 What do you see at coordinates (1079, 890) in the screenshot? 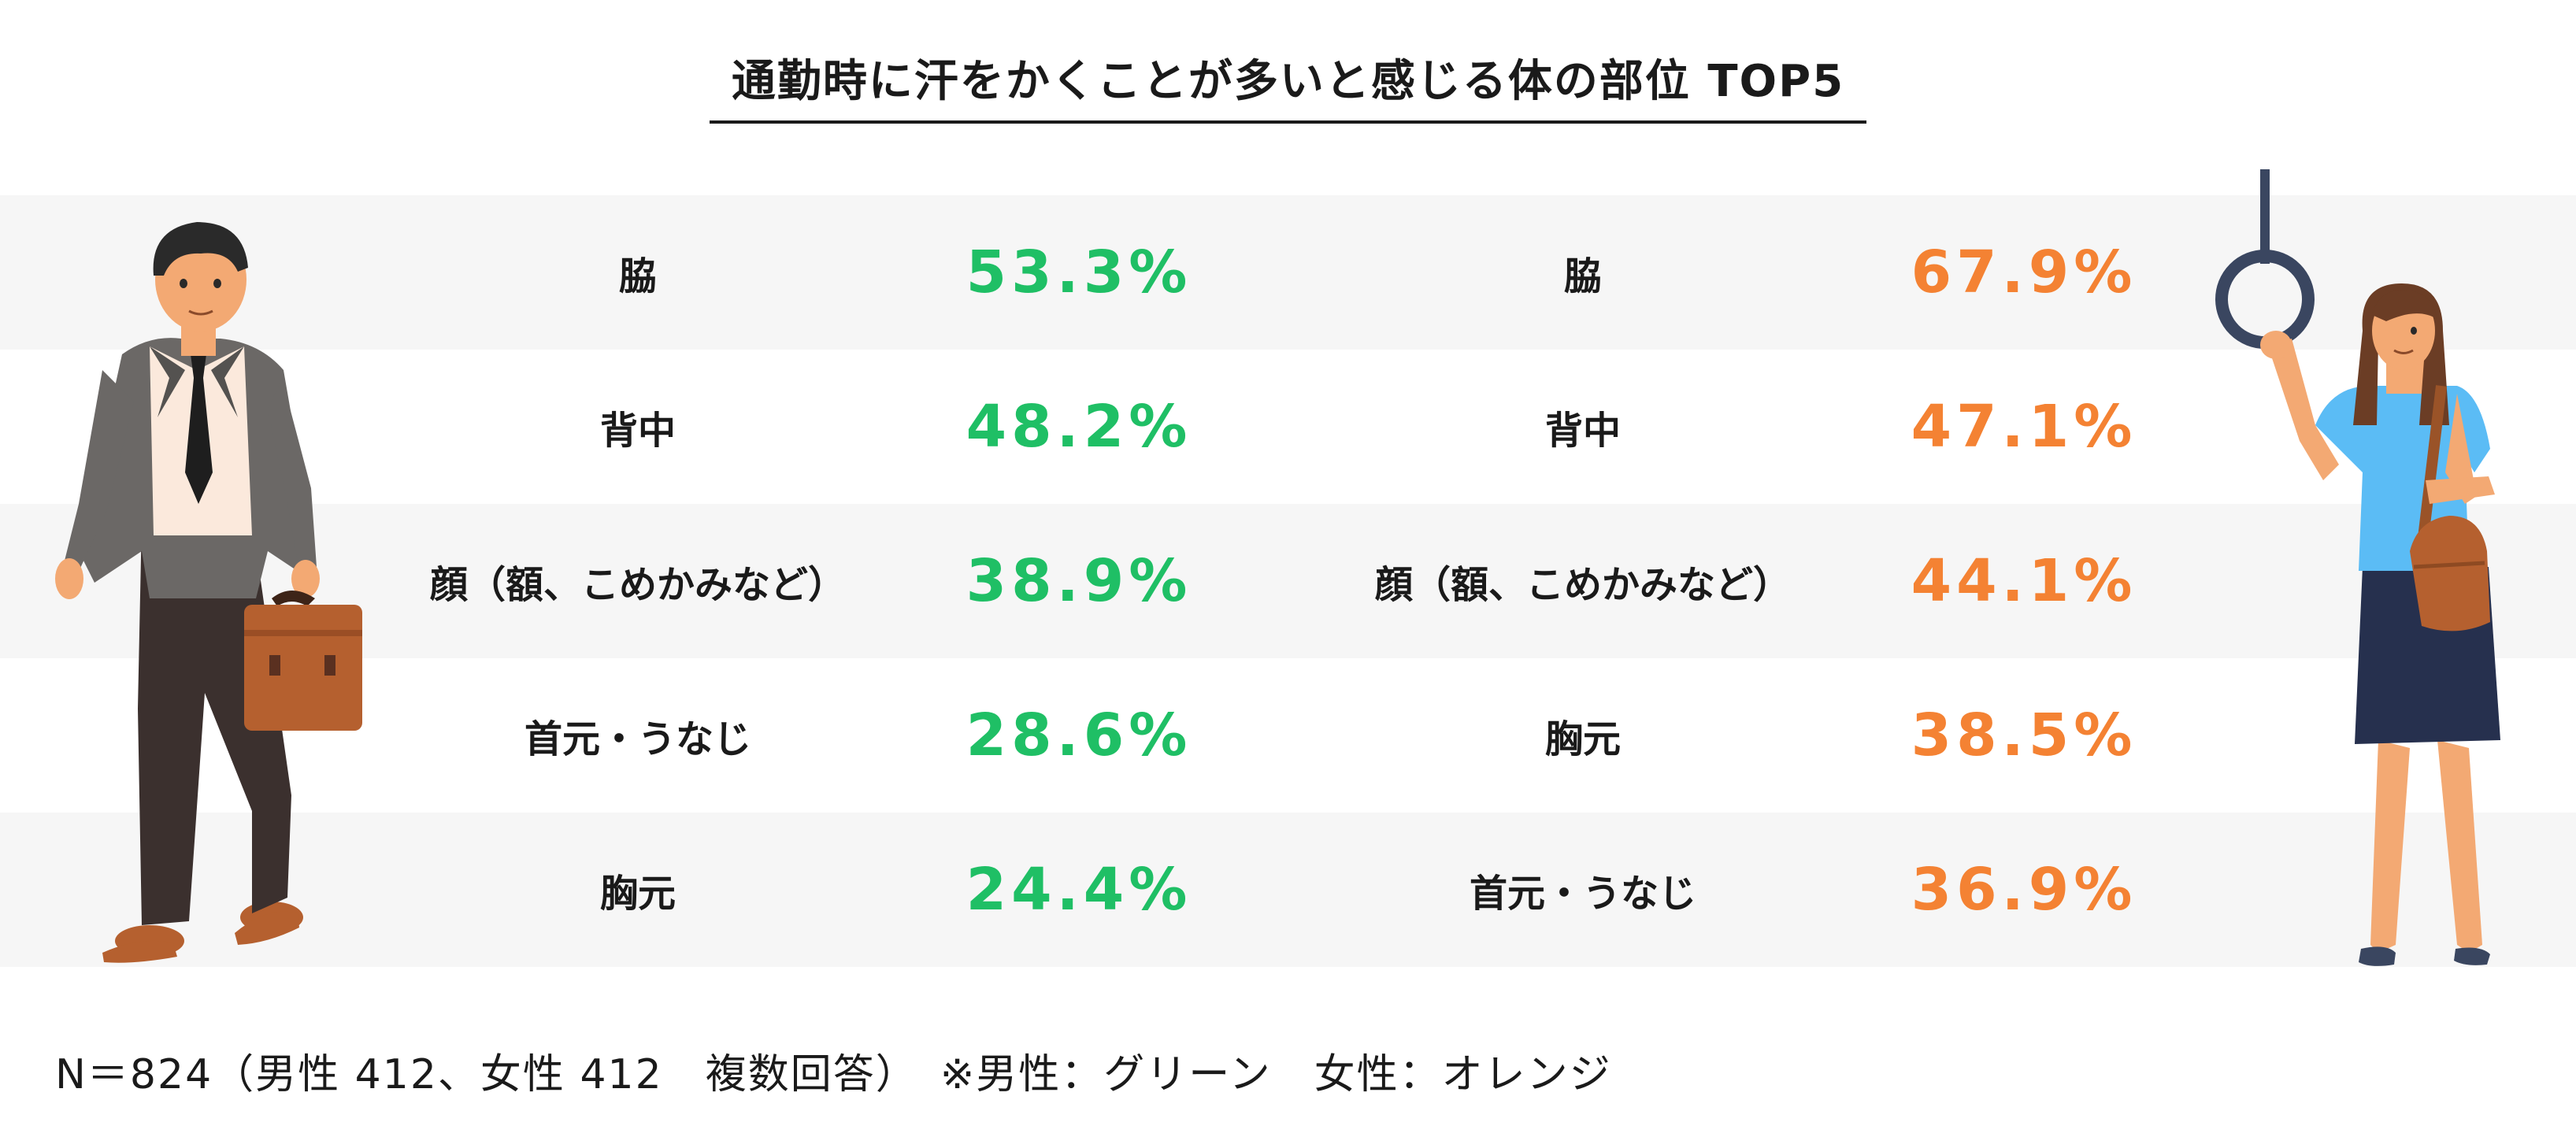
I see `male-value: 24.4%` at bounding box center [1079, 890].